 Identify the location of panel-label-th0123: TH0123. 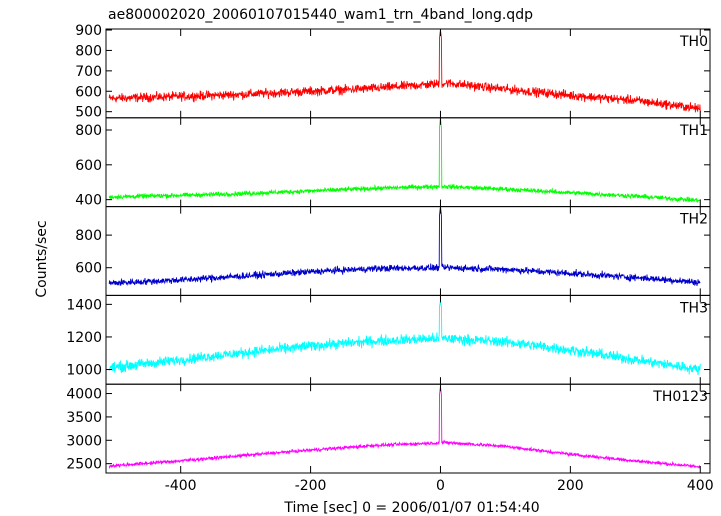
(680, 397).